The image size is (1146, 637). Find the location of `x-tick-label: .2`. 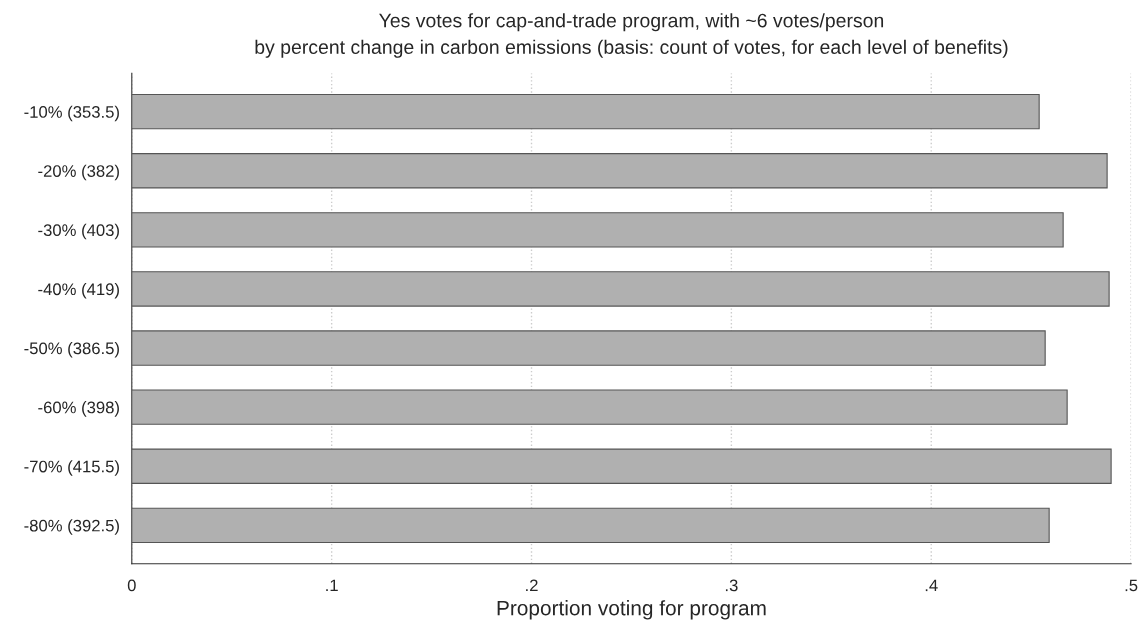

x-tick-label: .2 is located at coordinates (532, 585).